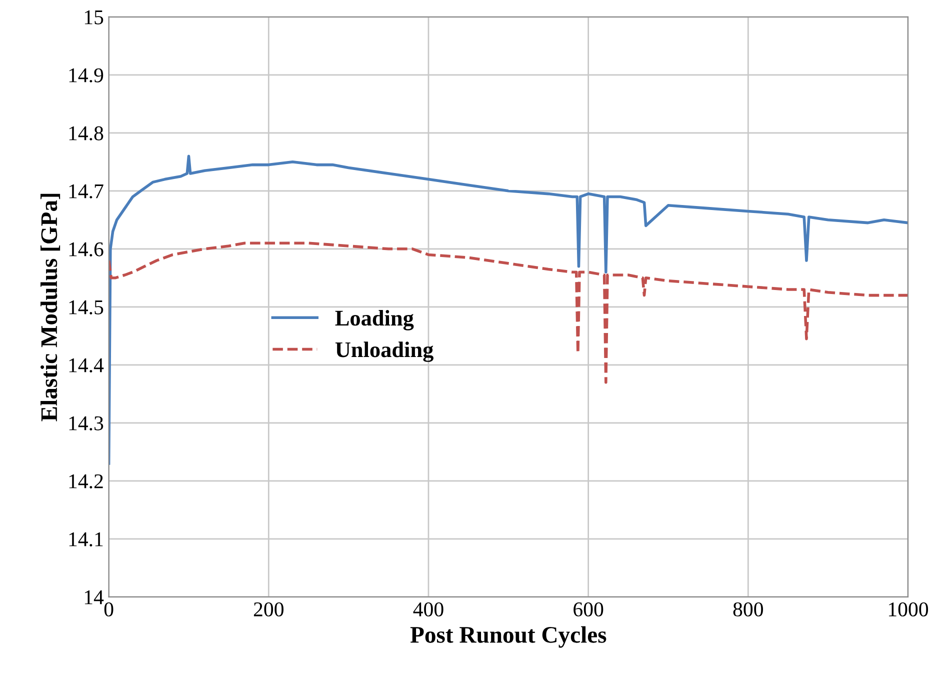 The image size is (938, 676). I want to click on x-tick-label: 200, so click(269, 609).